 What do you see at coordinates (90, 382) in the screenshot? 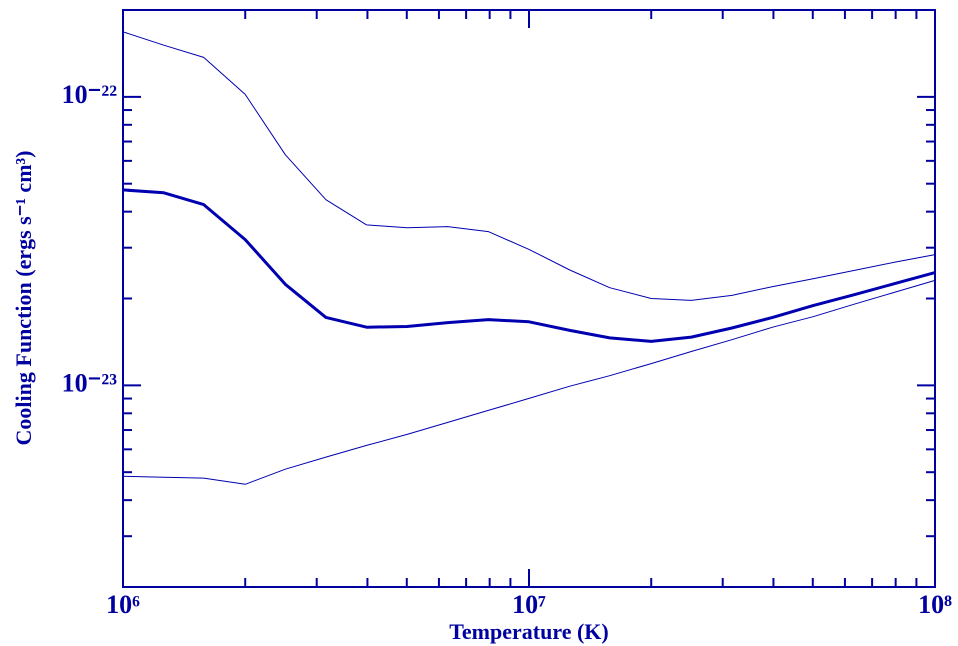
I see `y-tick-label: 10⁻²³` at bounding box center [90, 382].